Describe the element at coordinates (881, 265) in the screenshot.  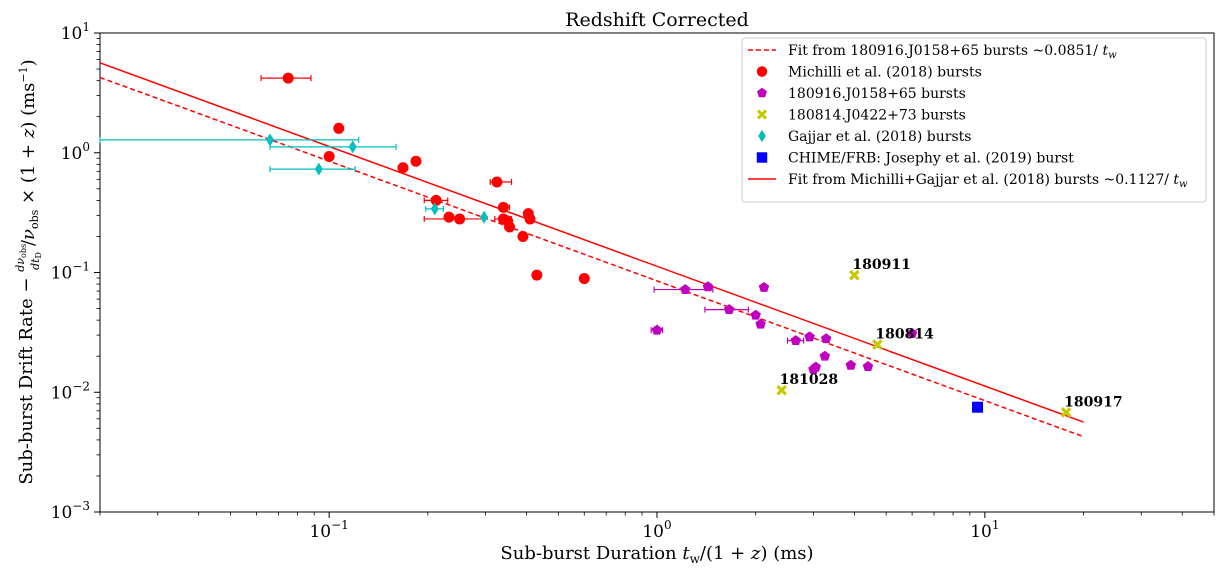
I see `point-annotation: 180911` at that location.